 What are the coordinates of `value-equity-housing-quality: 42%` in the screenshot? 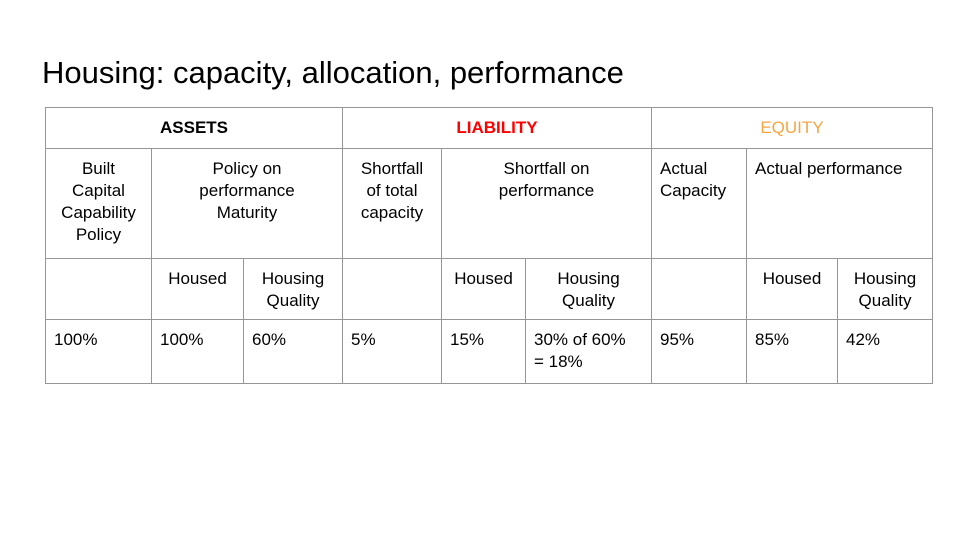 It's located at (885, 352).